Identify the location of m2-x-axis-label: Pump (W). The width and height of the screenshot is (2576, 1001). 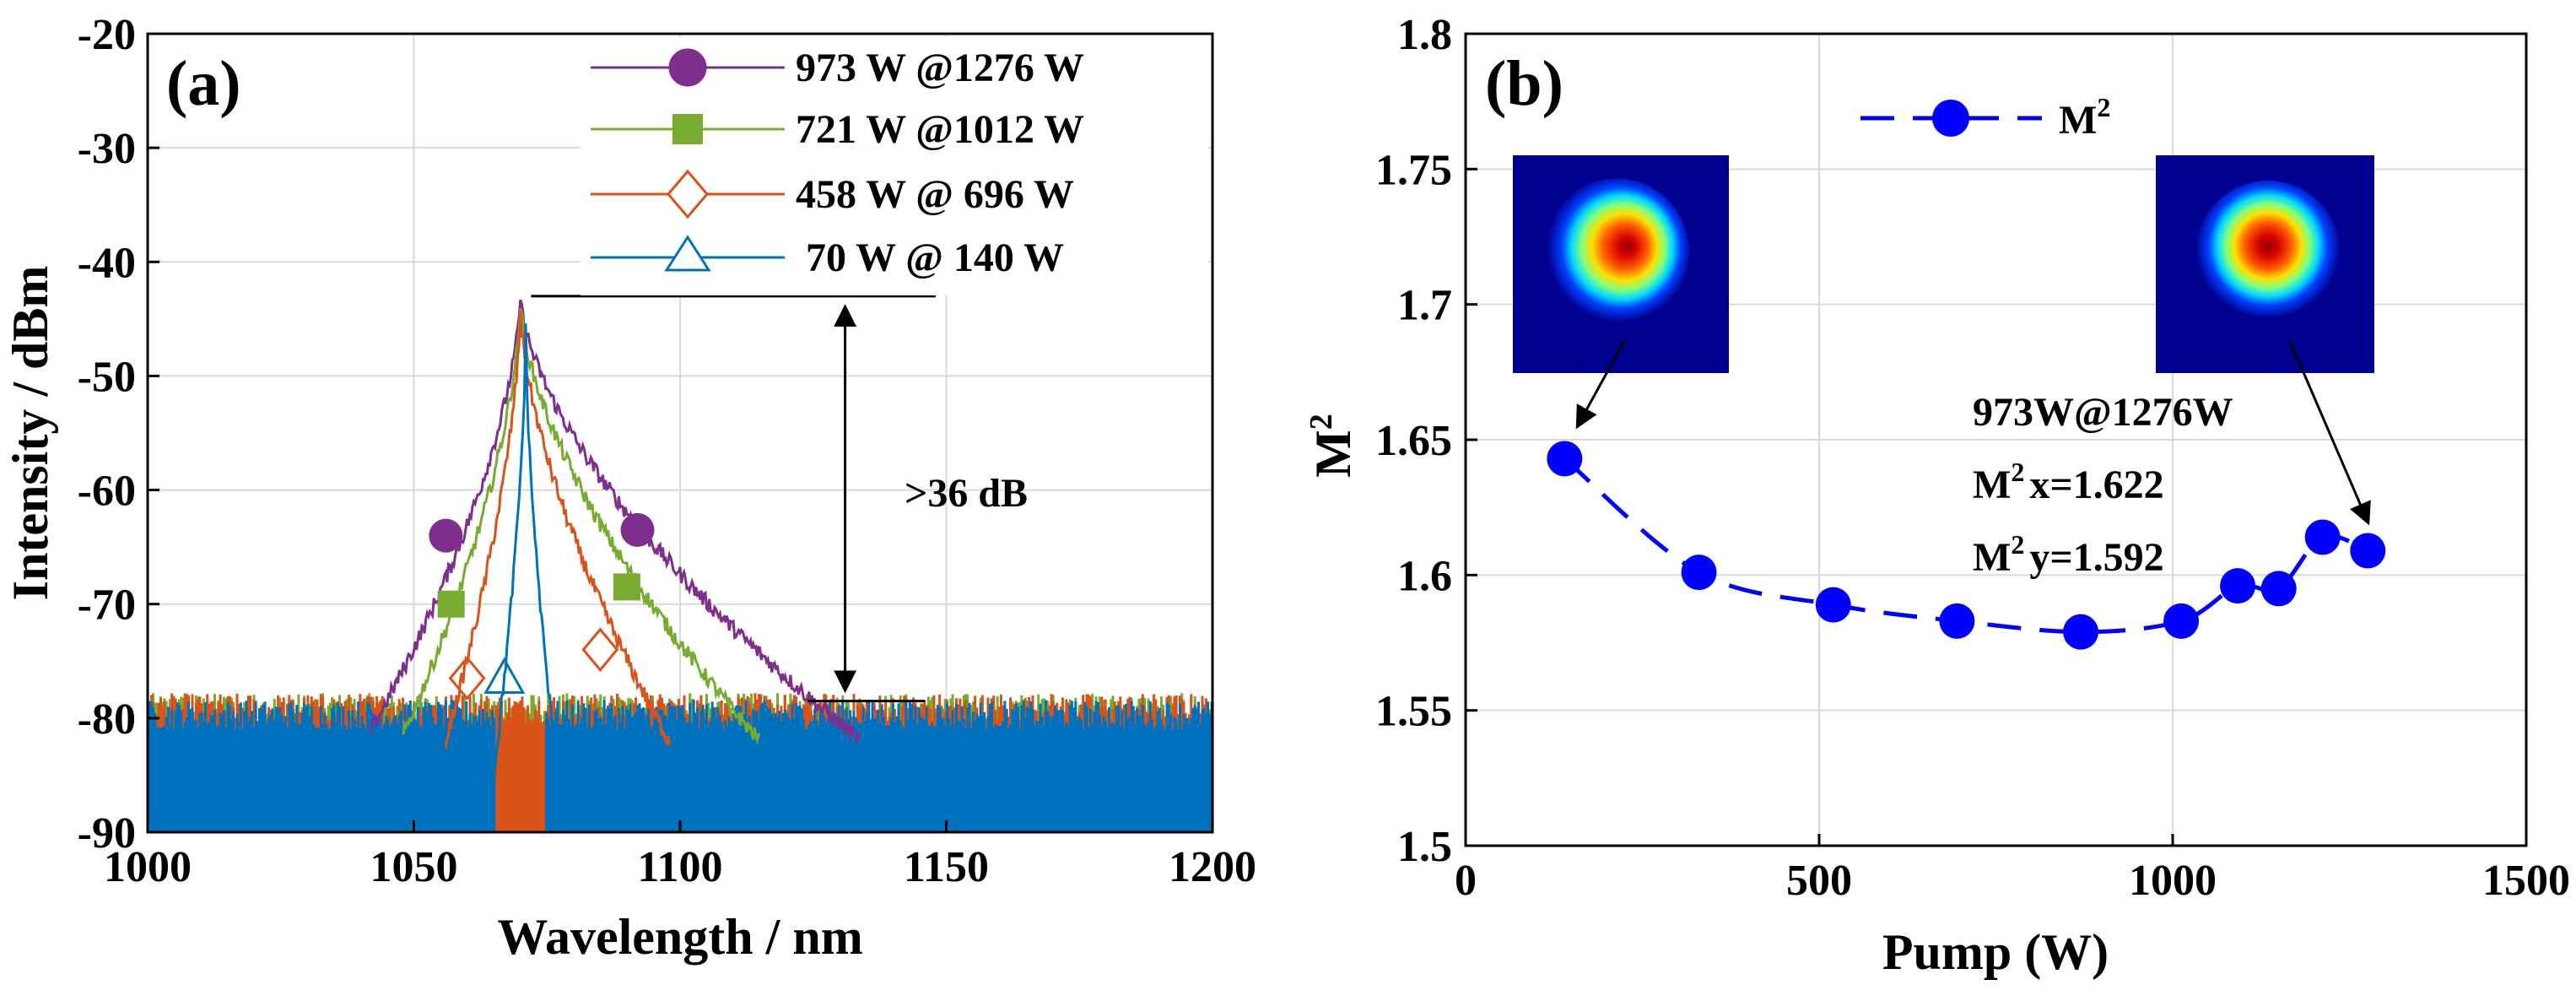
(1995, 952).